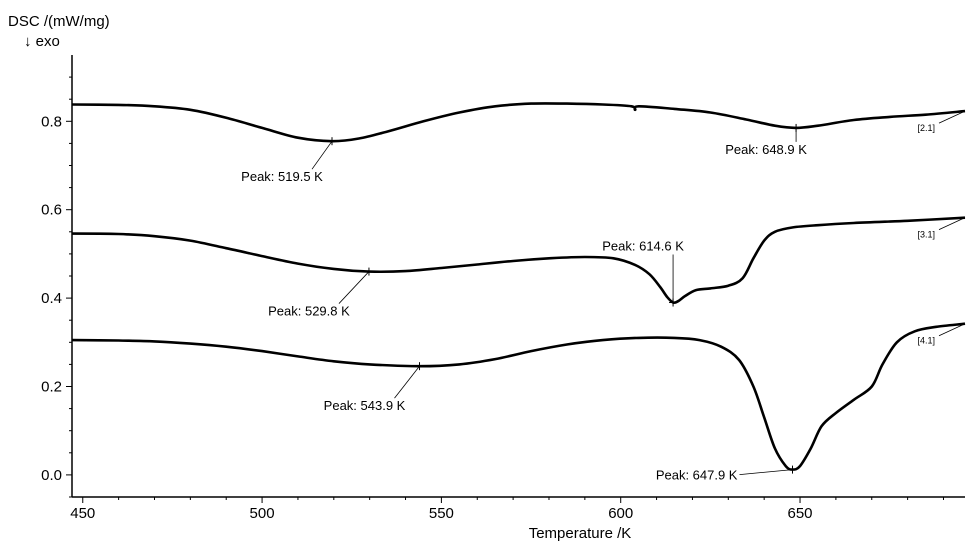  What do you see at coordinates (441, 513) in the screenshot?
I see `x-tick-label: 550` at bounding box center [441, 513].